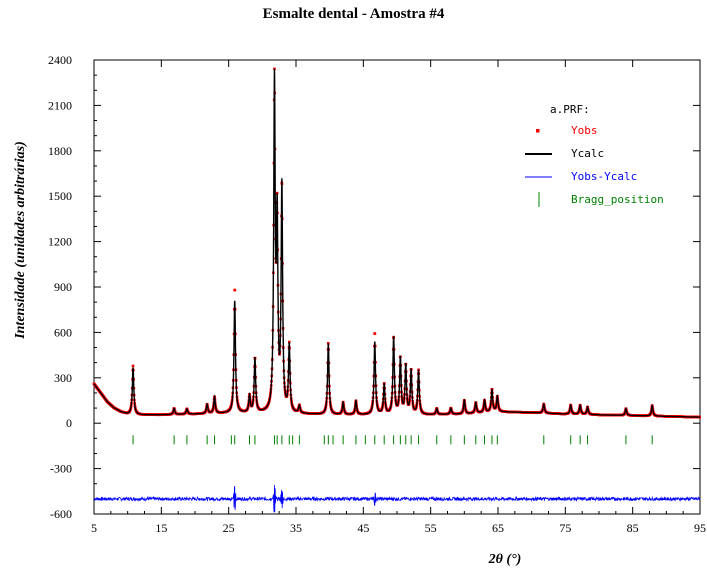 The height and width of the screenshot is (568, 707). I want to click on x-tick-label: 5, so click(94, 528).